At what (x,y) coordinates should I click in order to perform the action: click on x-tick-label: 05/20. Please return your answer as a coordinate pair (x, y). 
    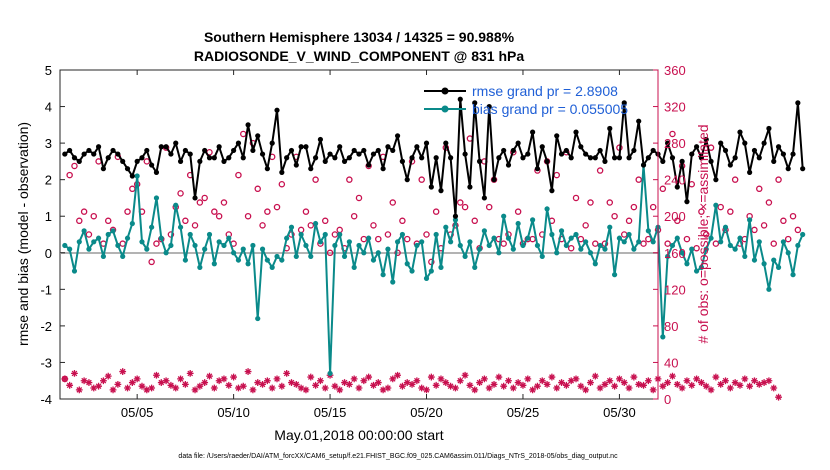
    Looking at the image, I should click on (426, 412).